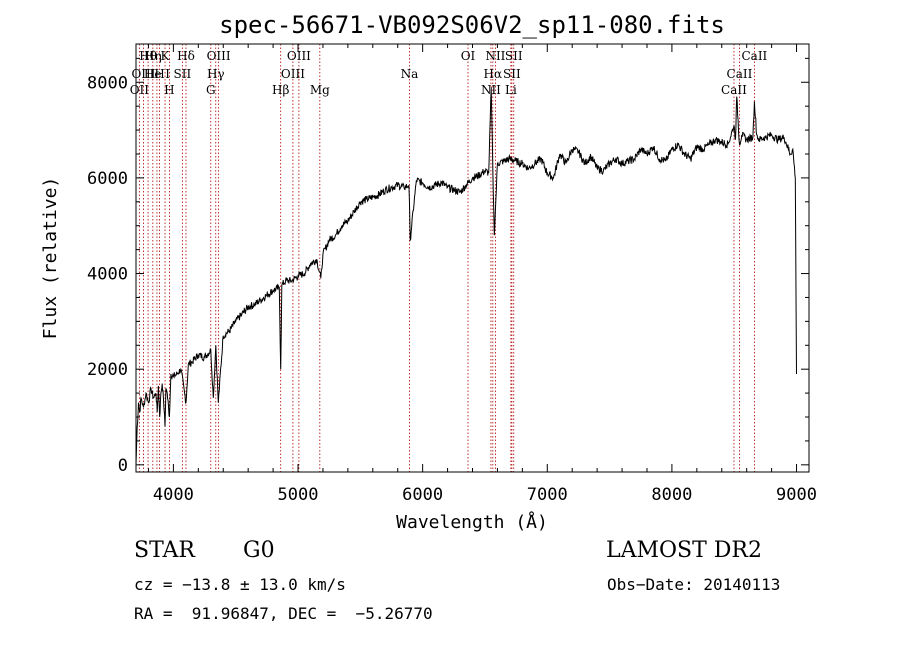  Describe the element at coordinates (493, 74) in the screenshot. I see `line-label: Hα` at that location.